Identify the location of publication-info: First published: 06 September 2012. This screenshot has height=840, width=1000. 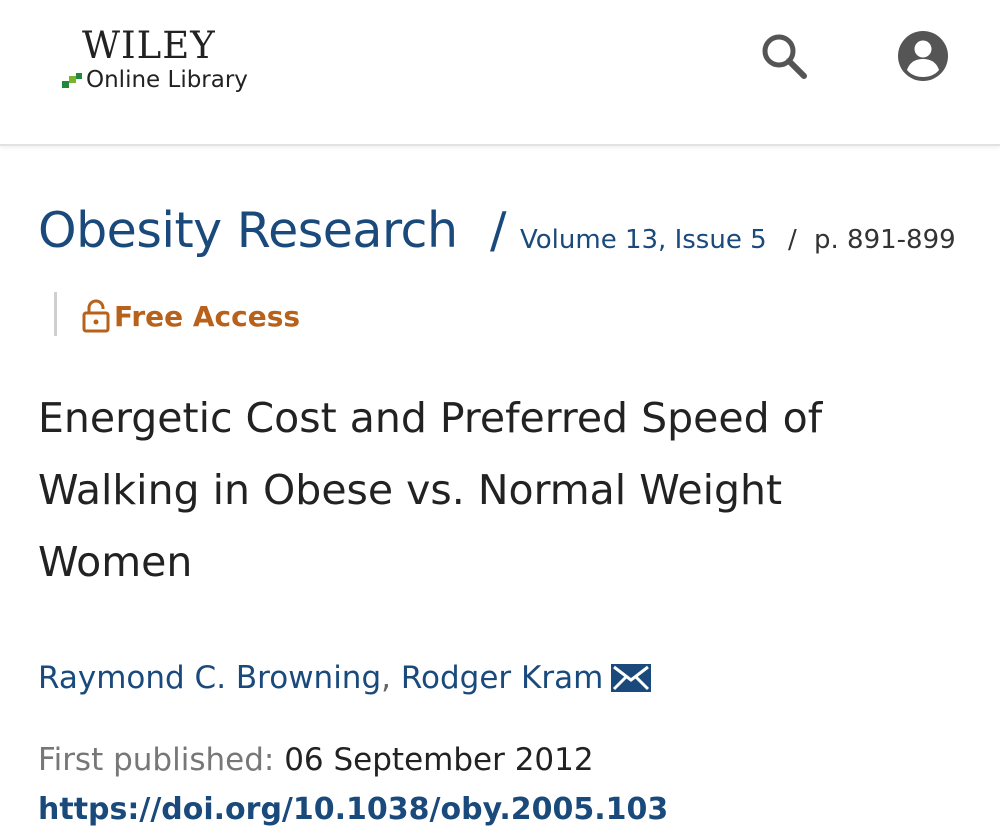
(316, 760).